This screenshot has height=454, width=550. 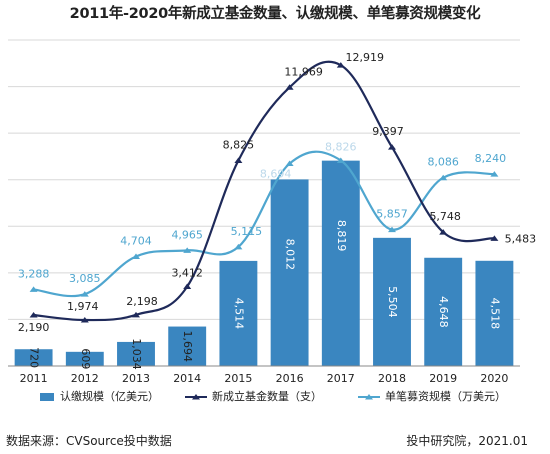 I want to click on x-tick-label: 2011, so click(x=34, y=378).